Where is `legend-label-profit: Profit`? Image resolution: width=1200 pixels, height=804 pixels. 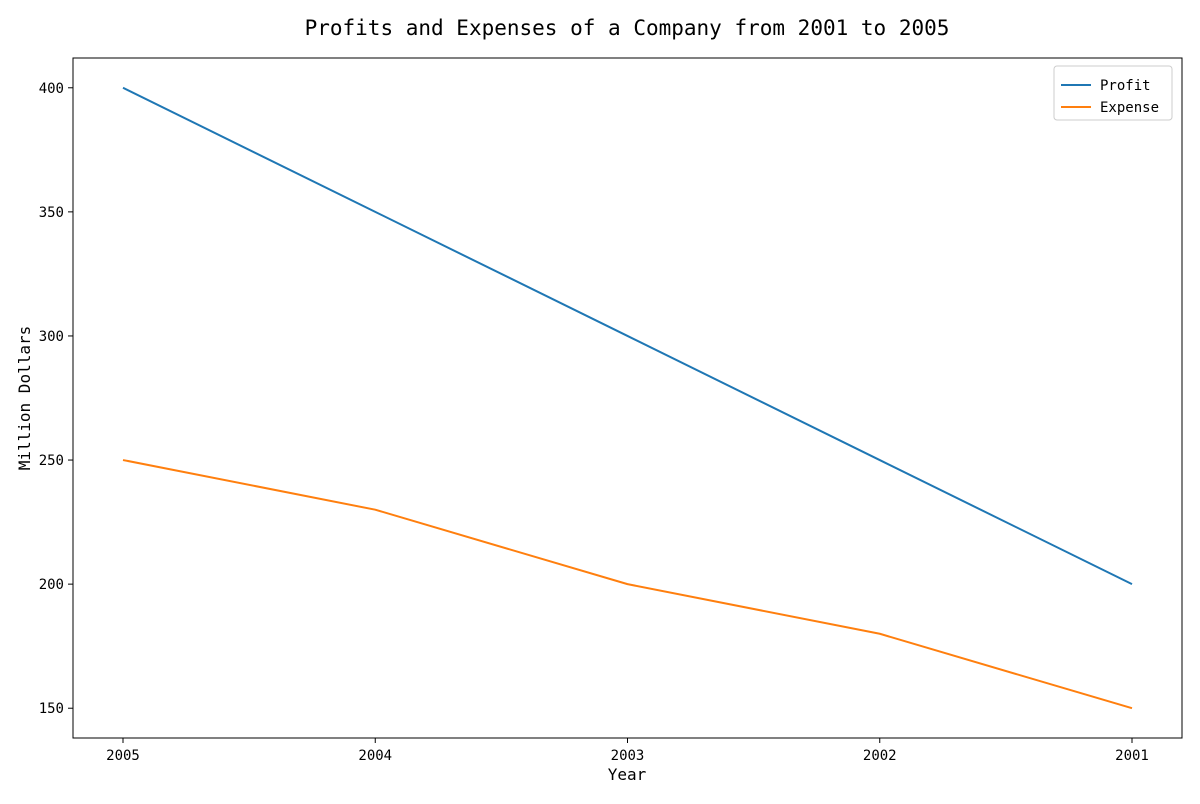 legend-label-profit: Profit is located at coordinates (1125, 86).